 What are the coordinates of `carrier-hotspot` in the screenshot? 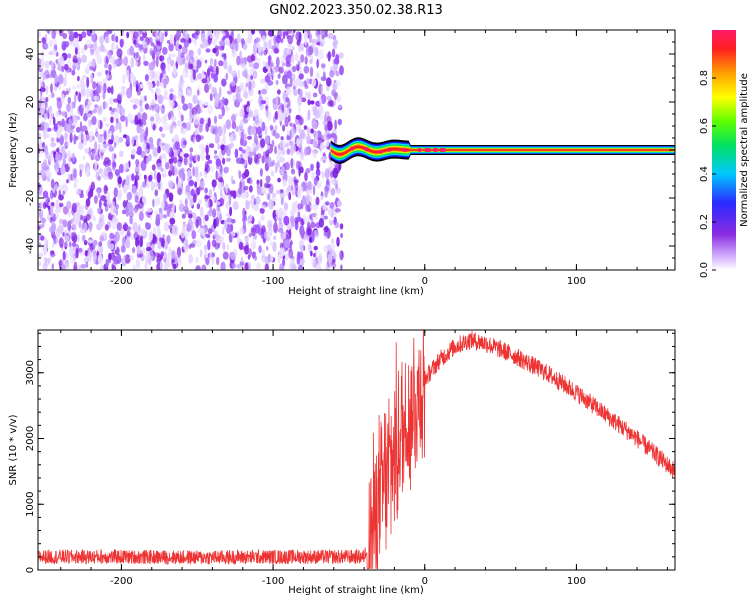 It's located at (352, 148).